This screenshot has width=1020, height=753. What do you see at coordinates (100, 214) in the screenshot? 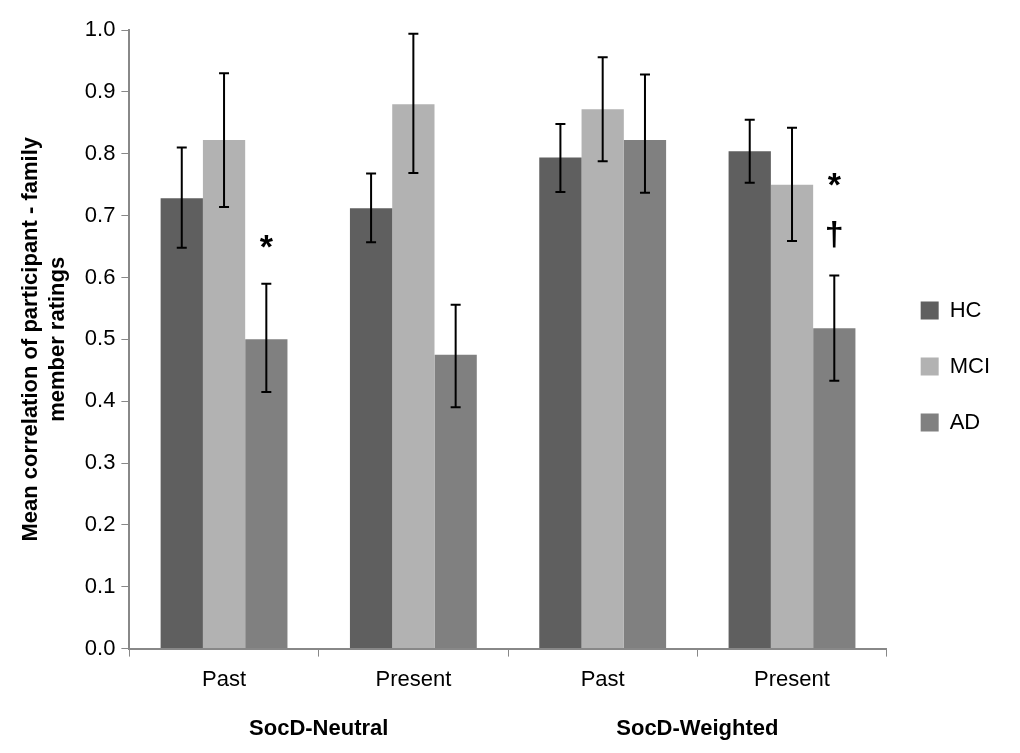
I see `y-tick-label: 0.7` at bounding box center [100, 214].